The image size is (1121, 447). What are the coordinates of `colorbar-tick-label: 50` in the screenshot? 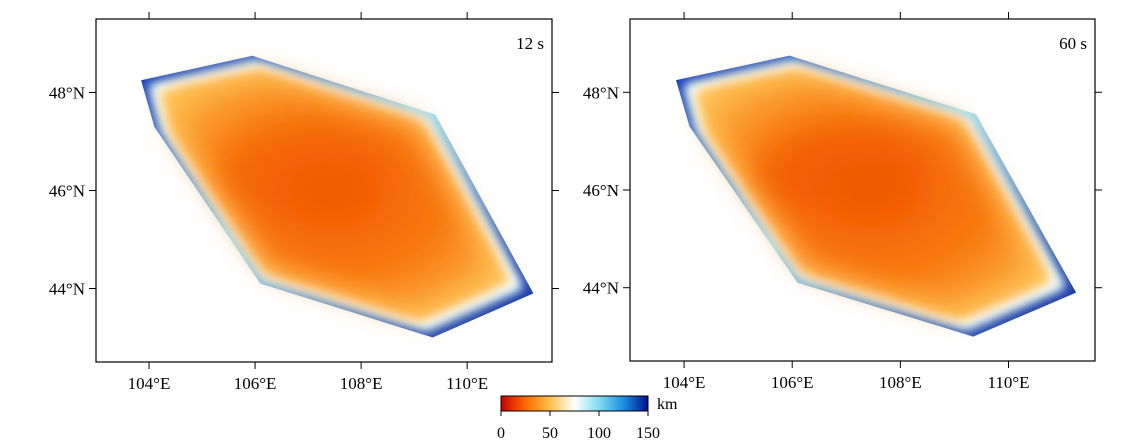 It's located at (550, 433).